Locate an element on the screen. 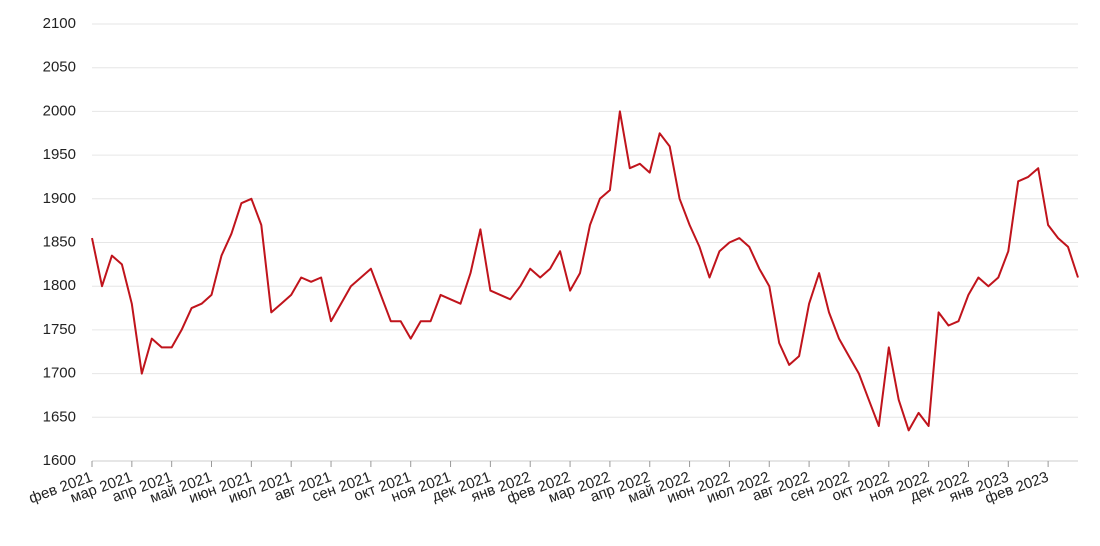 The width and height of the screenshot is (1100, 546). y-tick-label: 1700 is located at coordinates (59, 373).